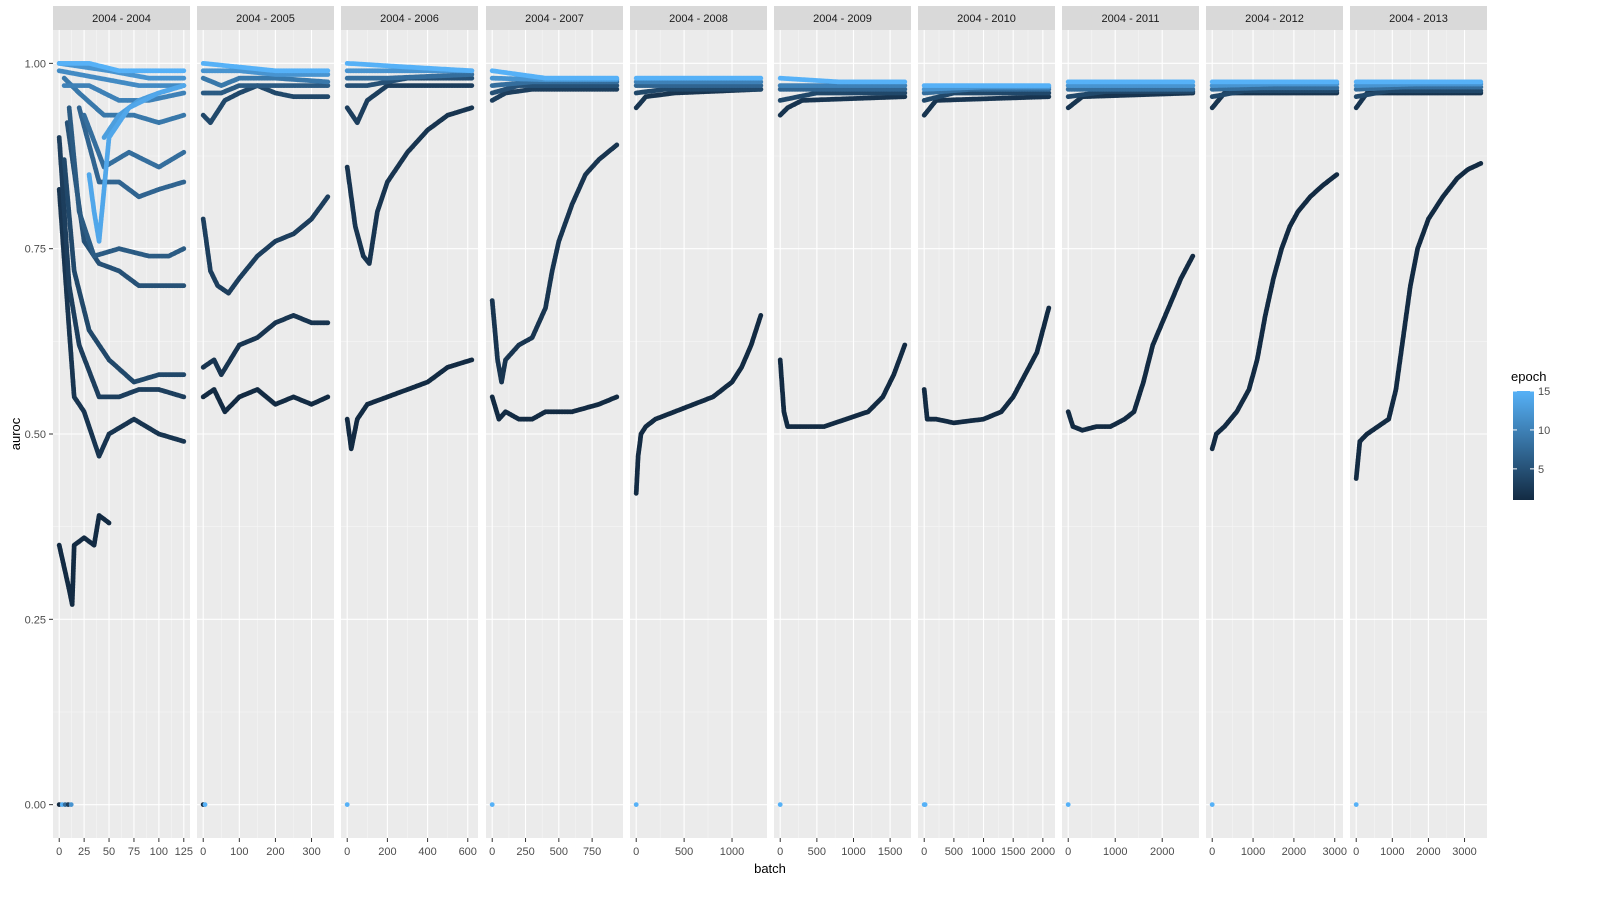 This screenshot has height=905, width=1600. What do you see at coordinates (184, 852) in the screenshot?
I see `x-tick-label: 125` at bounding box center [184, 852].